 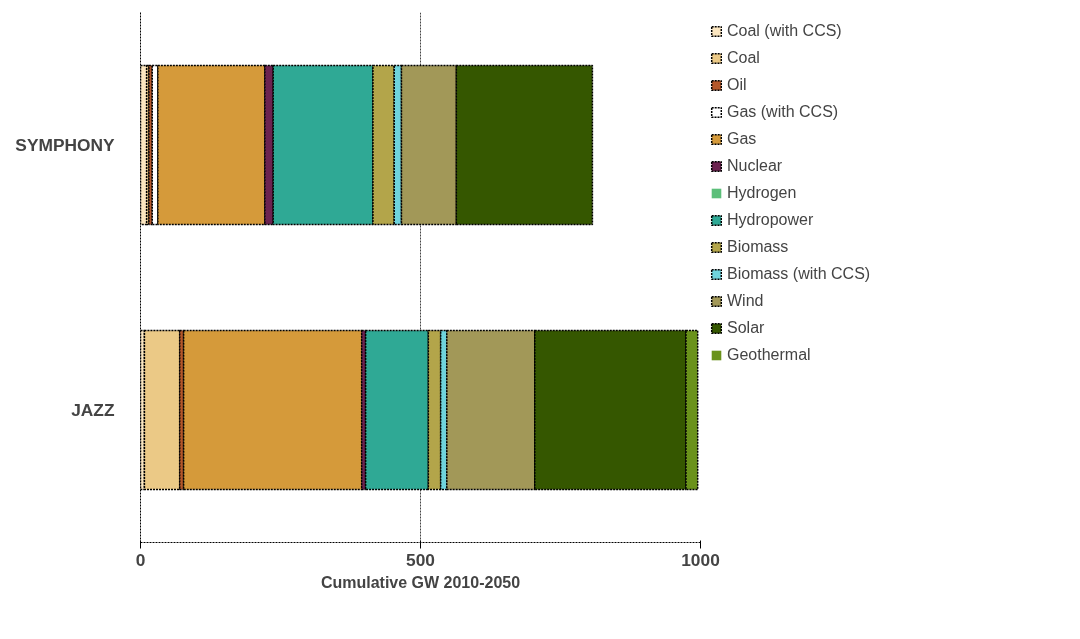 What do you see at coordinates (737, 85) in the screenshot?
I see `legend-label: Oil` at bounding box center [737, 85].